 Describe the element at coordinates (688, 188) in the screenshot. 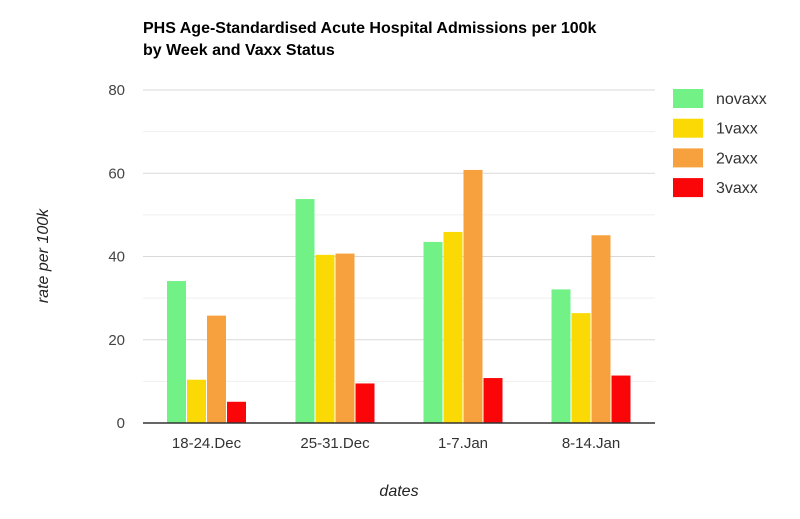

I see `legend-swatch-3vaxx` at that location.